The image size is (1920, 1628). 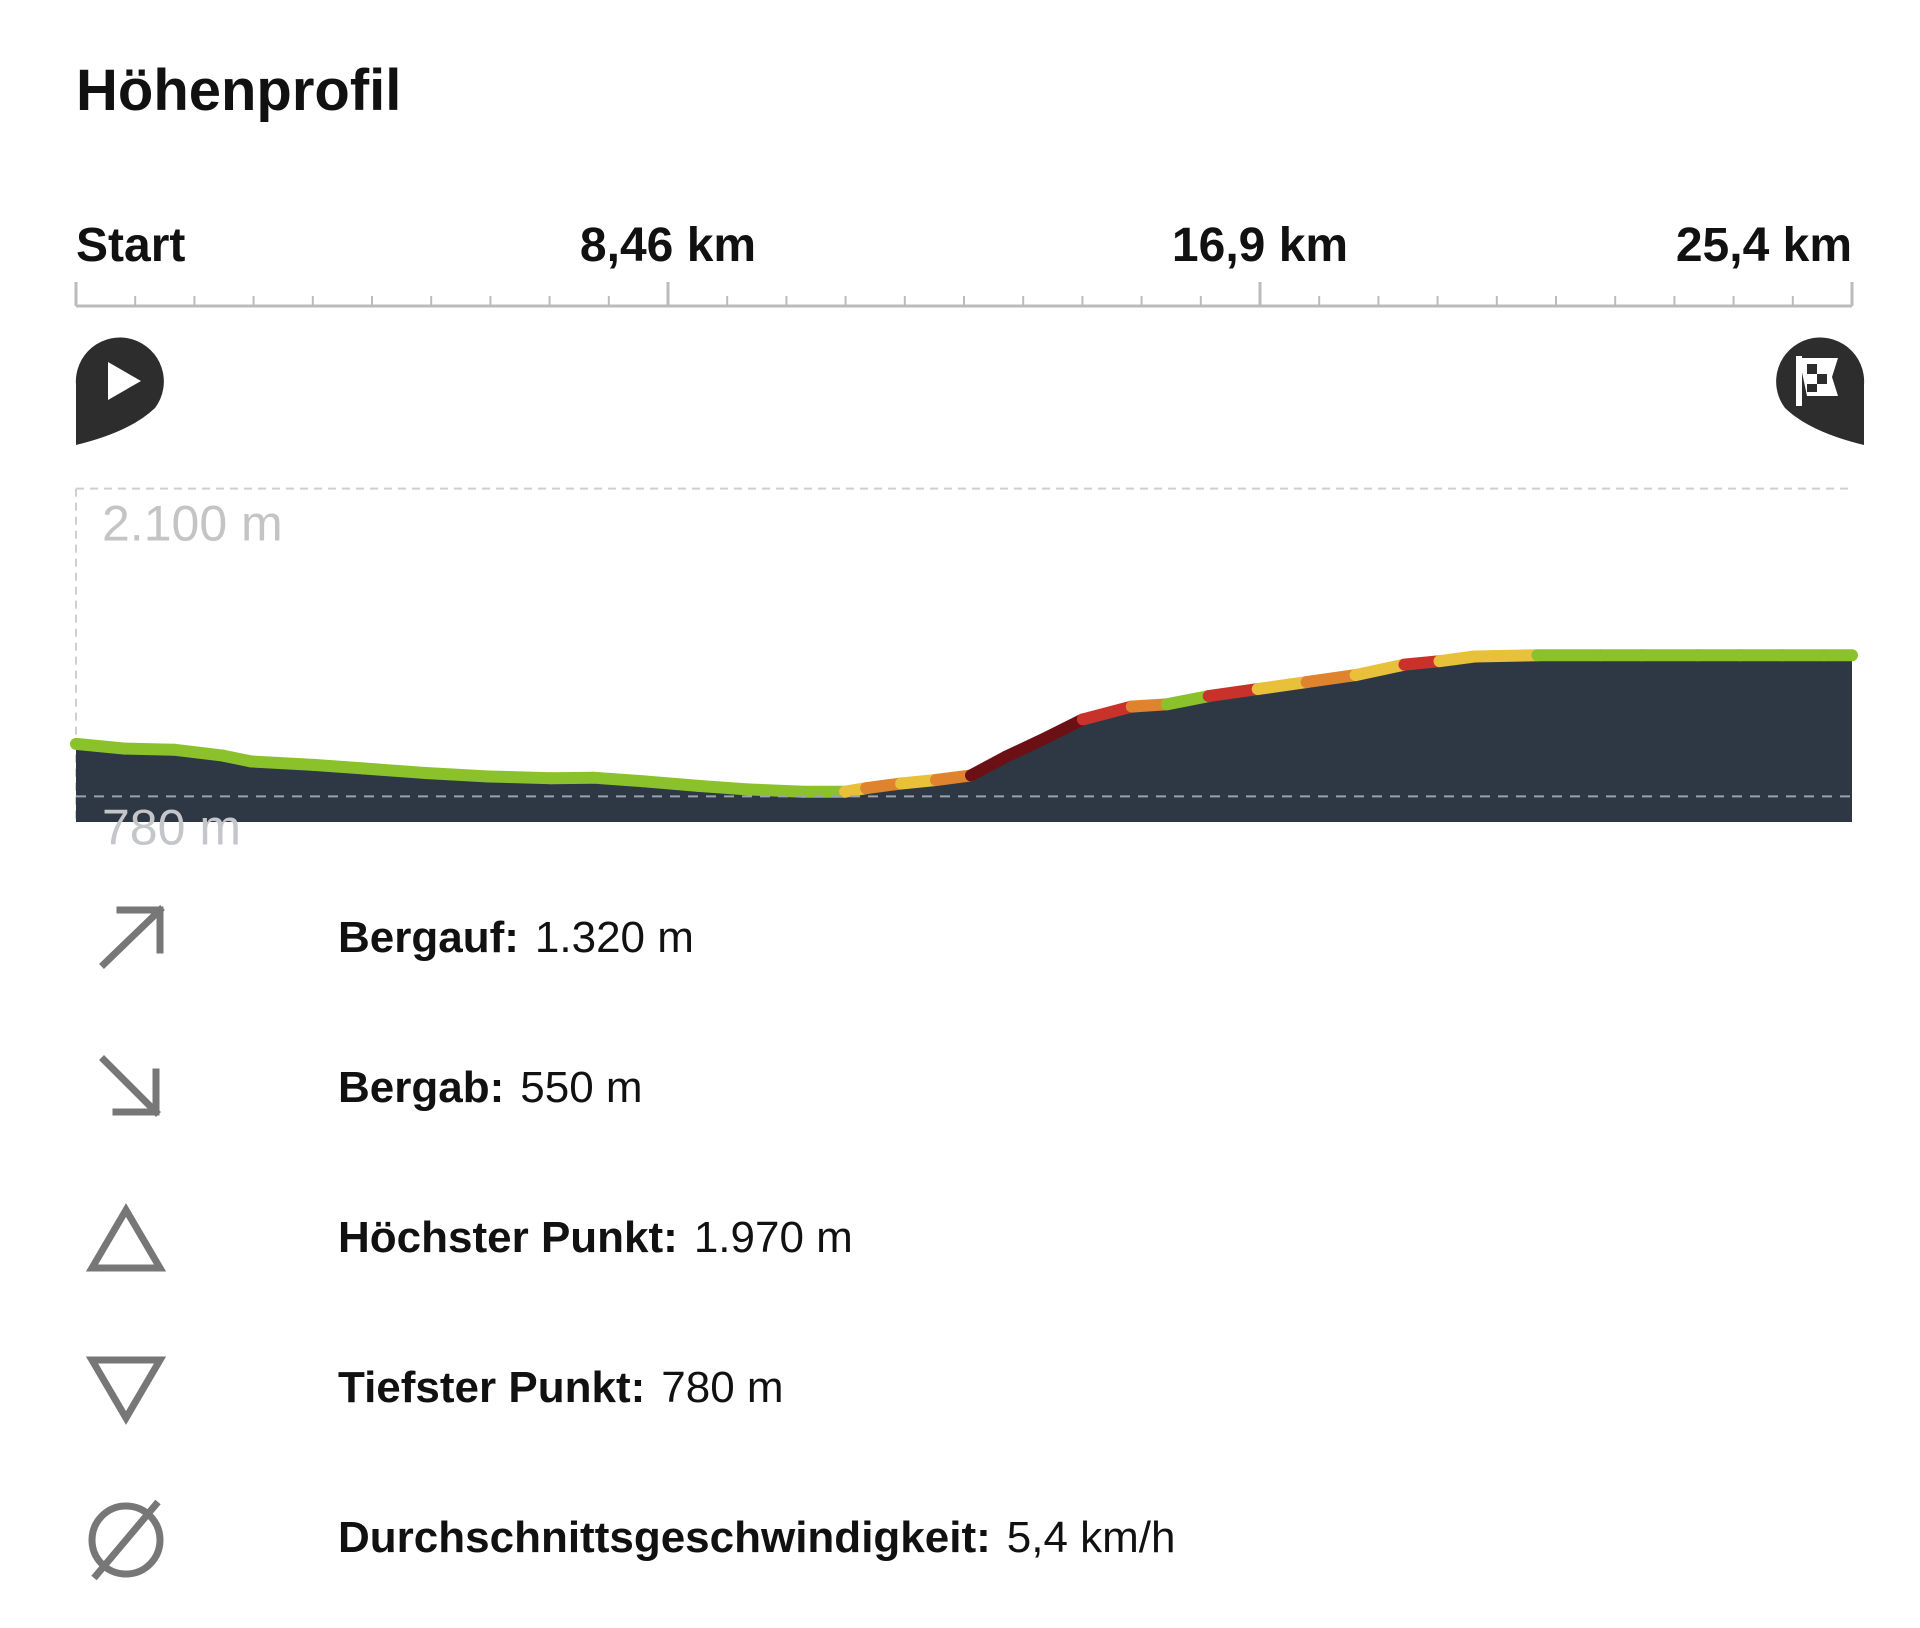 What do you see at coordinates (1331, 679) in the screenshot?
I see `profile-segment-steep` at bounding box center [1331, 679].